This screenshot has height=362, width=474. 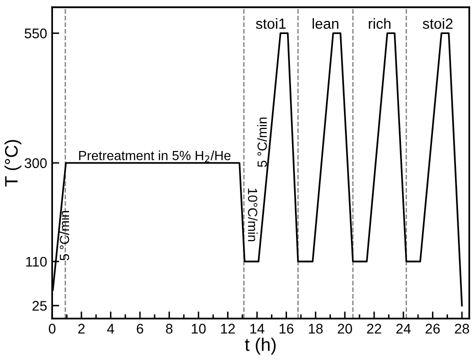 I want to click on y-tick-label: 300, so click(x=35, y=163).